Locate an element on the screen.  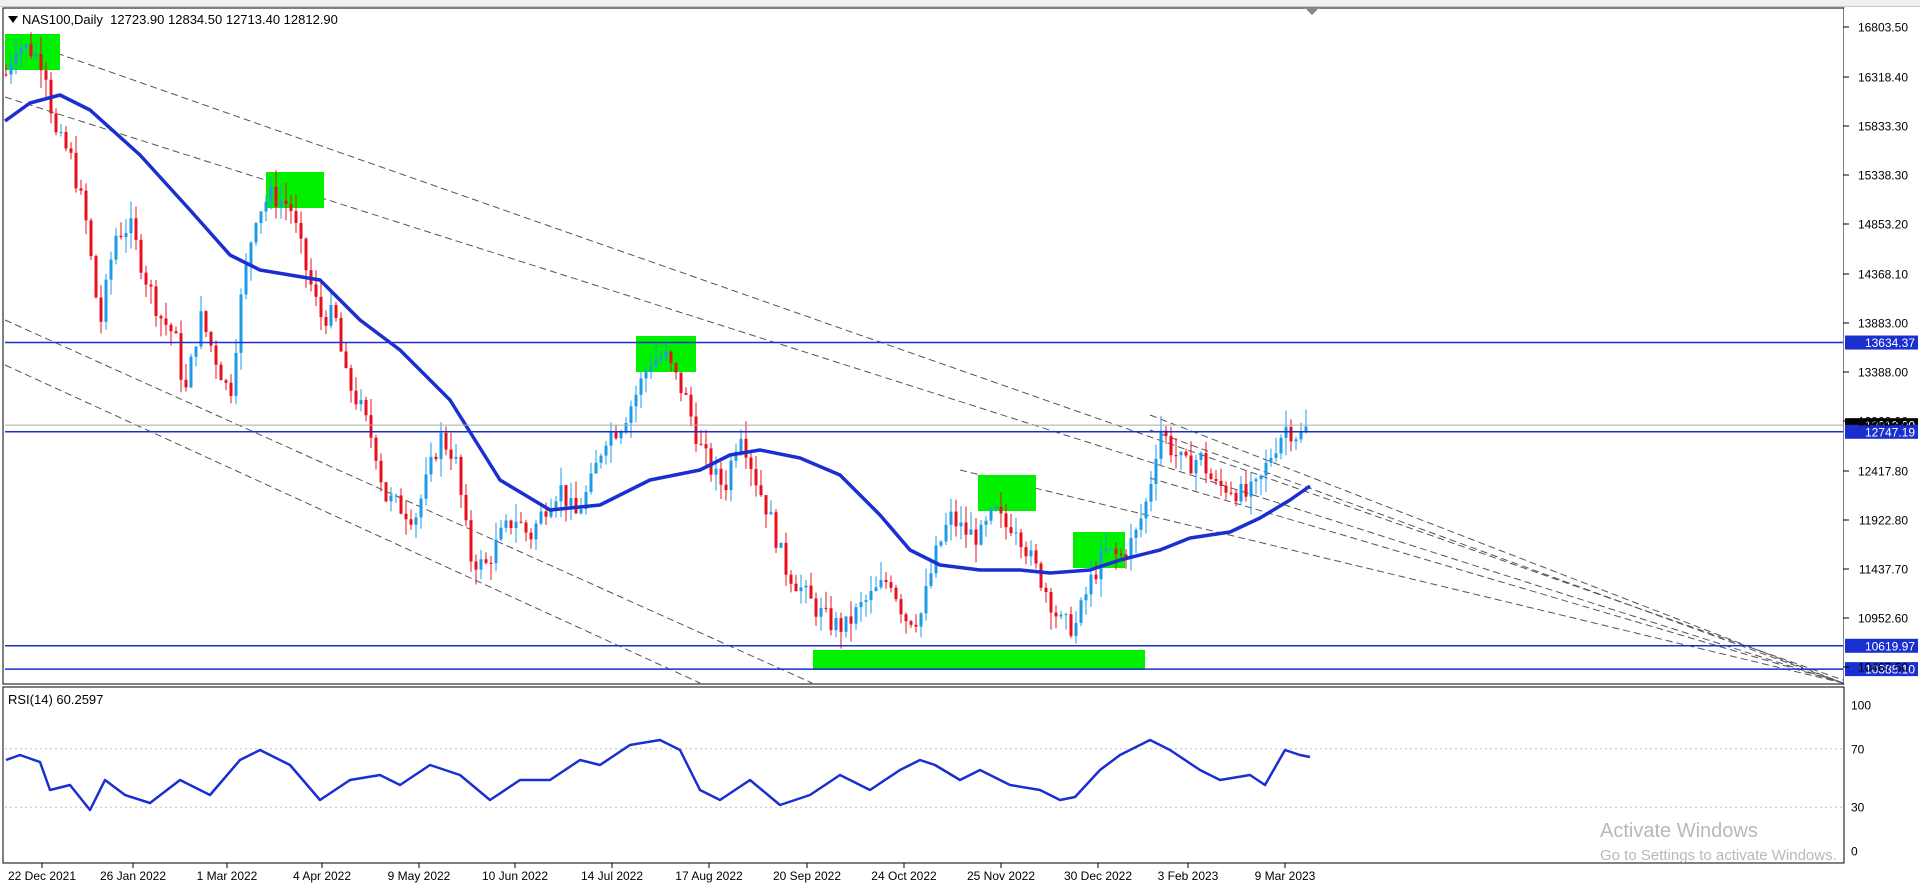
time-axis-label: 10 Jun 2022 is located at coordinates (515, 876).